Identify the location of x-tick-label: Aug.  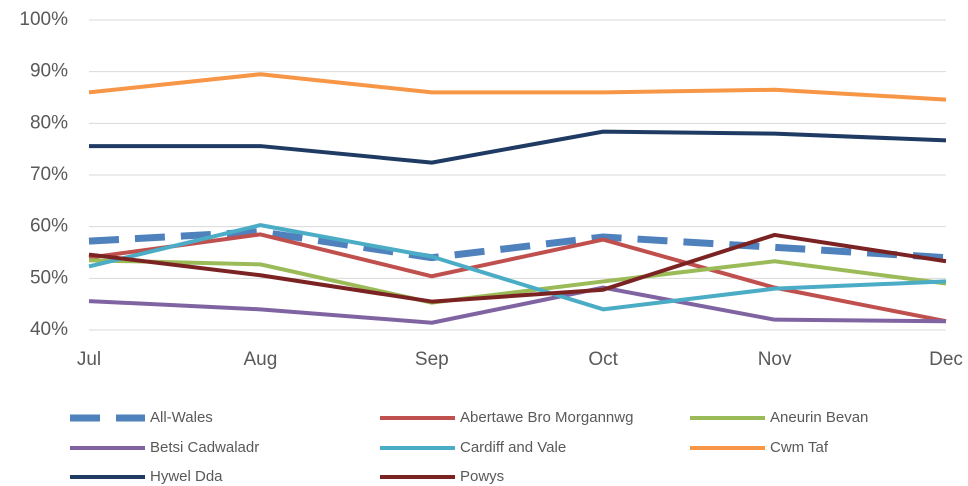
(260, 359).